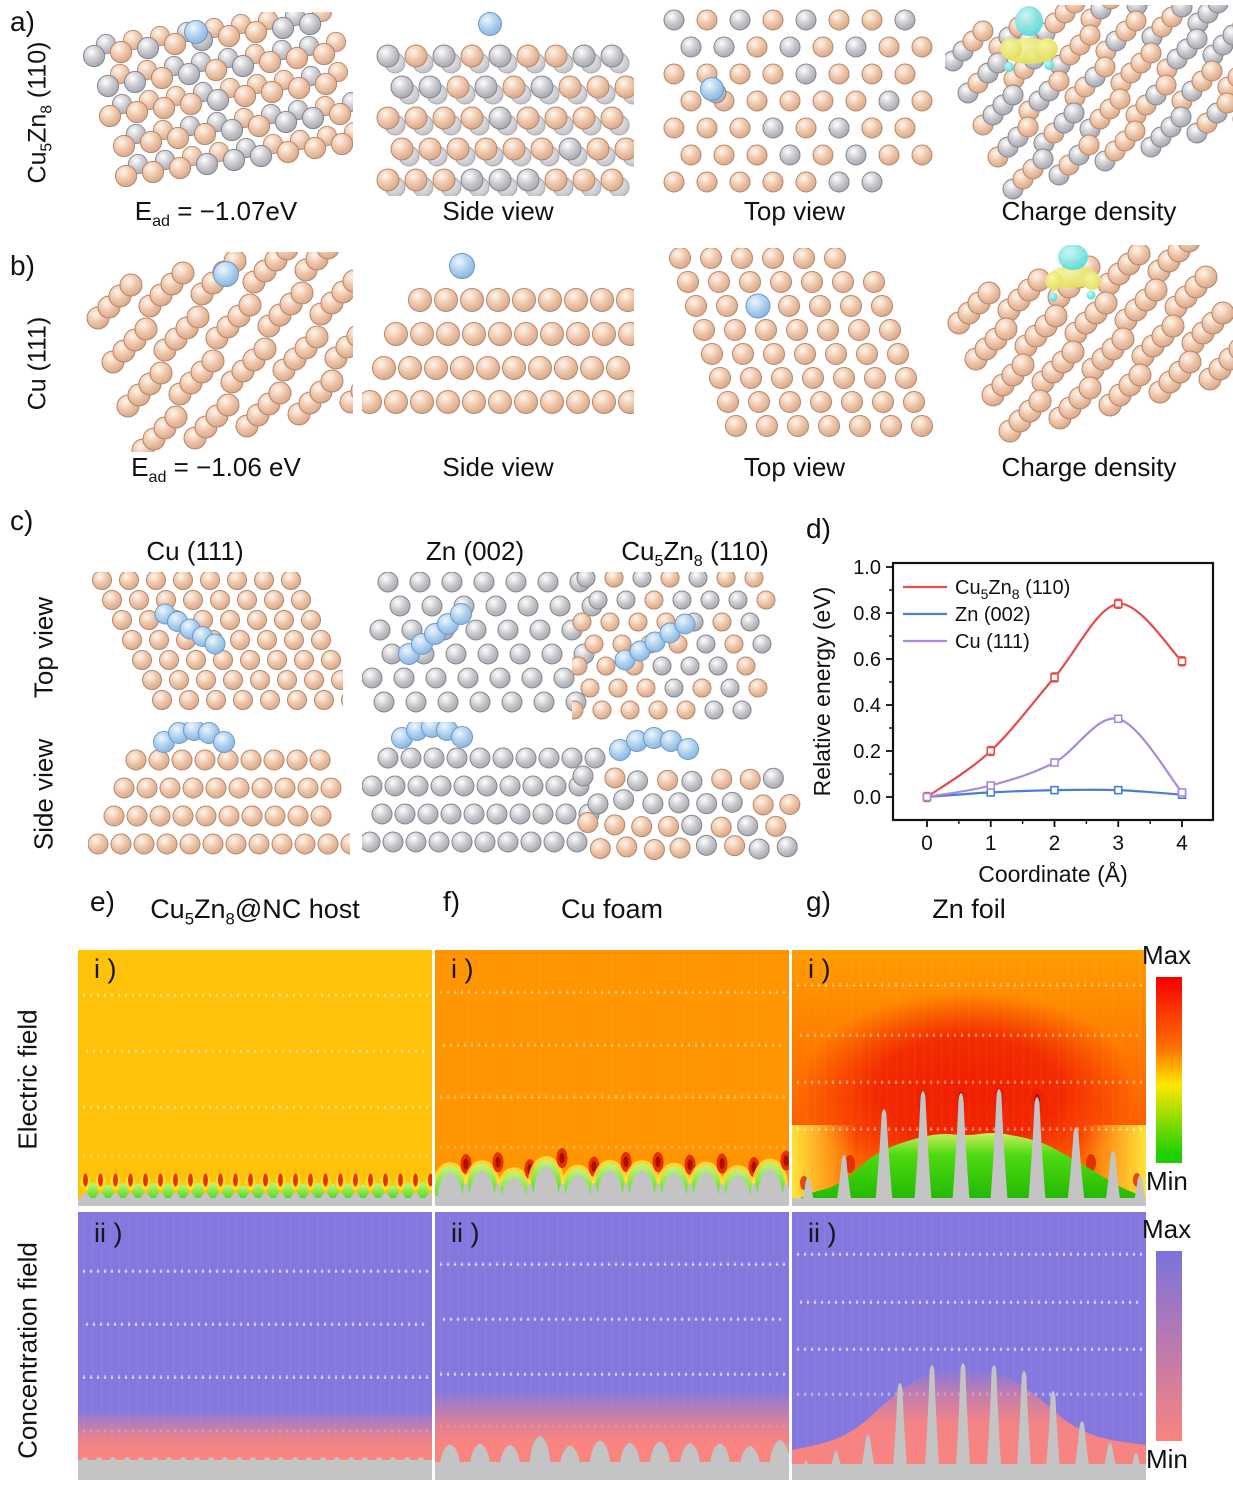 The height and width of the screenshot is (1487, 1233). Describe the element at coordinates (255, 1078) in the screenshot. I see `efield-heatmap-cu5zn8-host` at that location.